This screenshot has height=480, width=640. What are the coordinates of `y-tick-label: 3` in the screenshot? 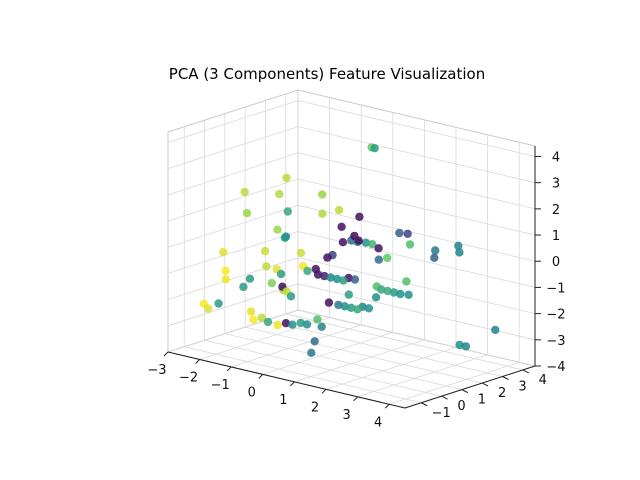 It's located at (522, 387).